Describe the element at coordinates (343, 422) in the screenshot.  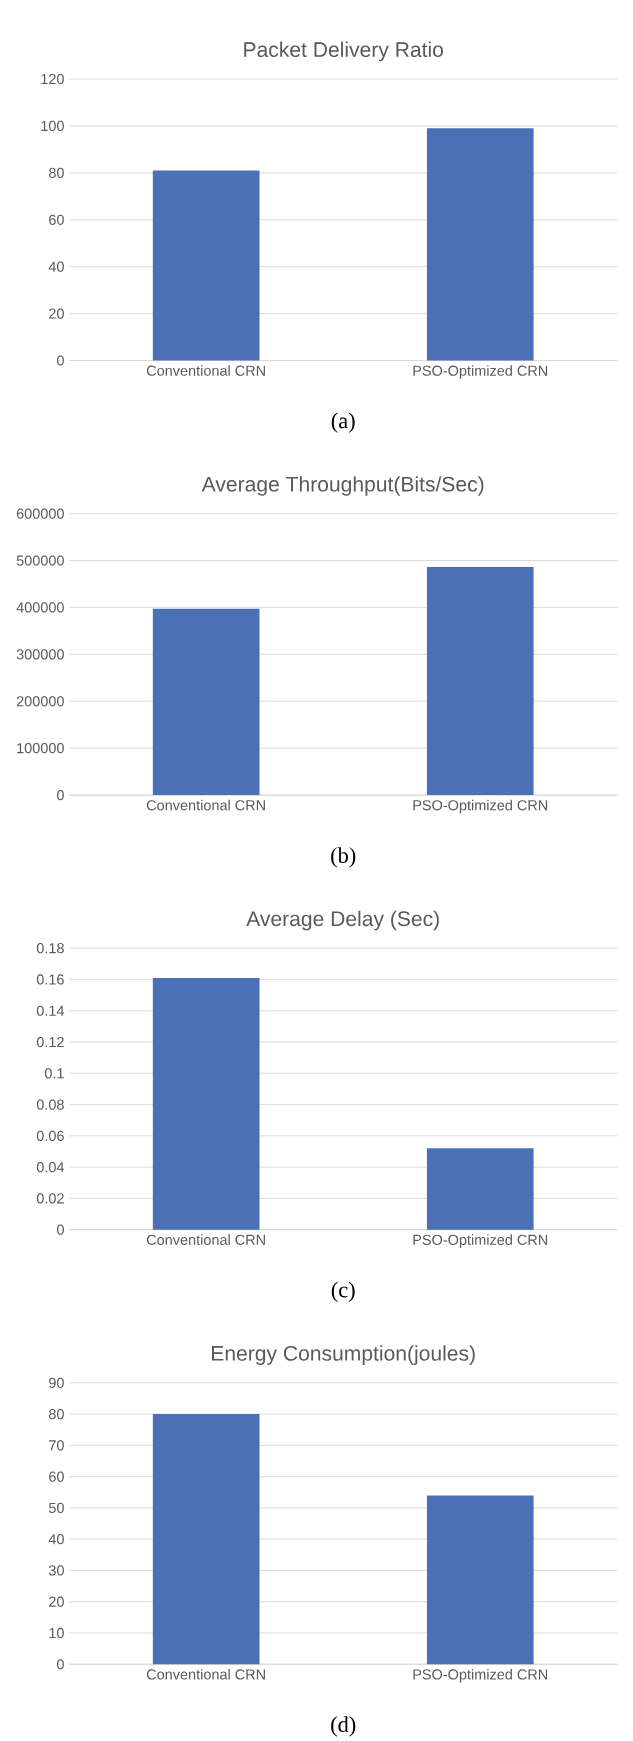
I see `text: (a)` at that location.